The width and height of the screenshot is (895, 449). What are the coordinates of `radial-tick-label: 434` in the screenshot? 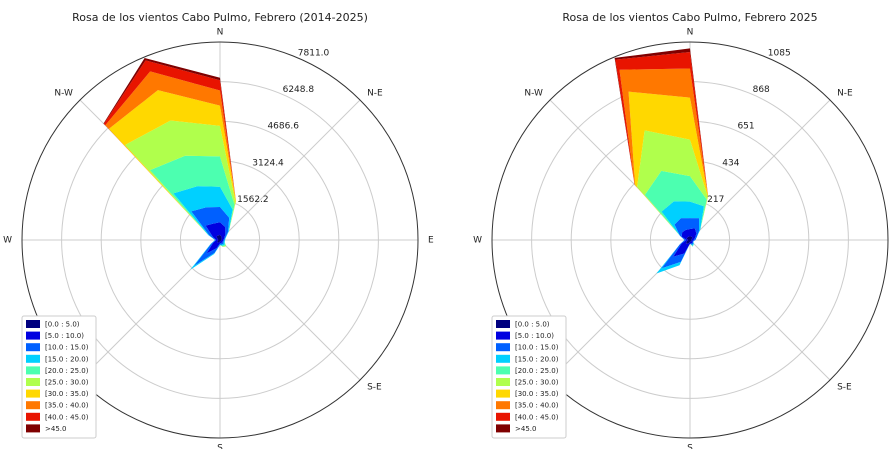 It's located at (730, 163).